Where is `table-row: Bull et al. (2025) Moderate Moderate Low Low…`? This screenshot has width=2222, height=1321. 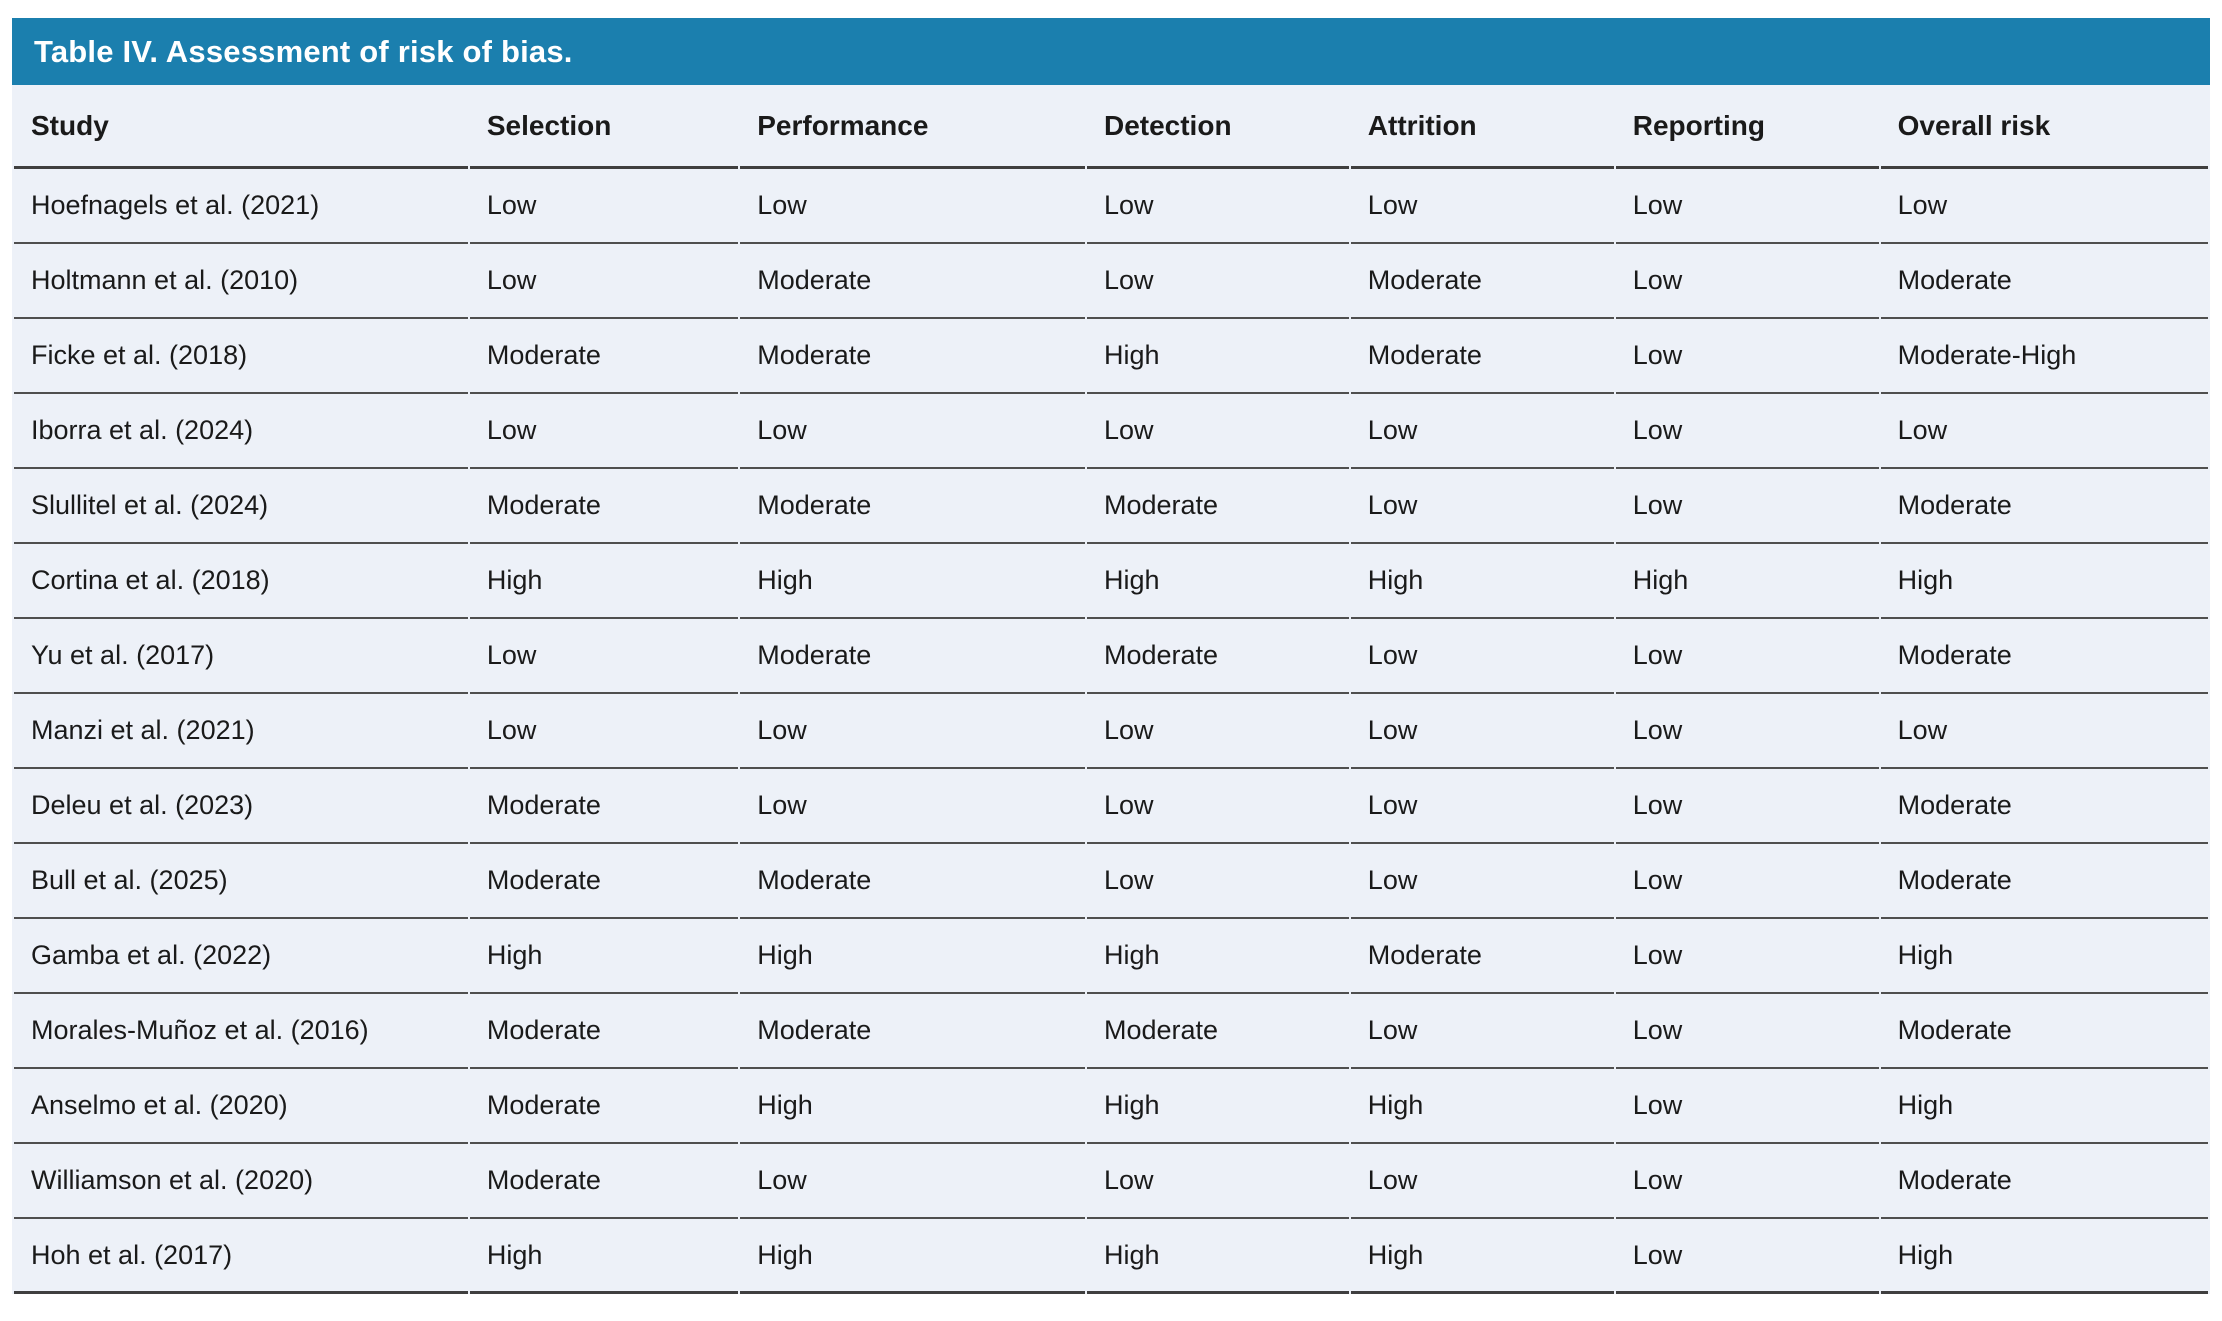 table-row: Bull et al. (2025) Moderate Moderate Low Low… is located at coordinates (1111, 881).